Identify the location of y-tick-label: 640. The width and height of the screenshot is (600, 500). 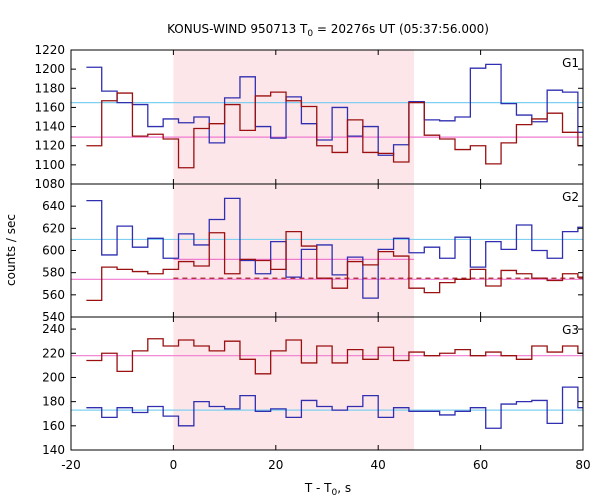
(53, 206).